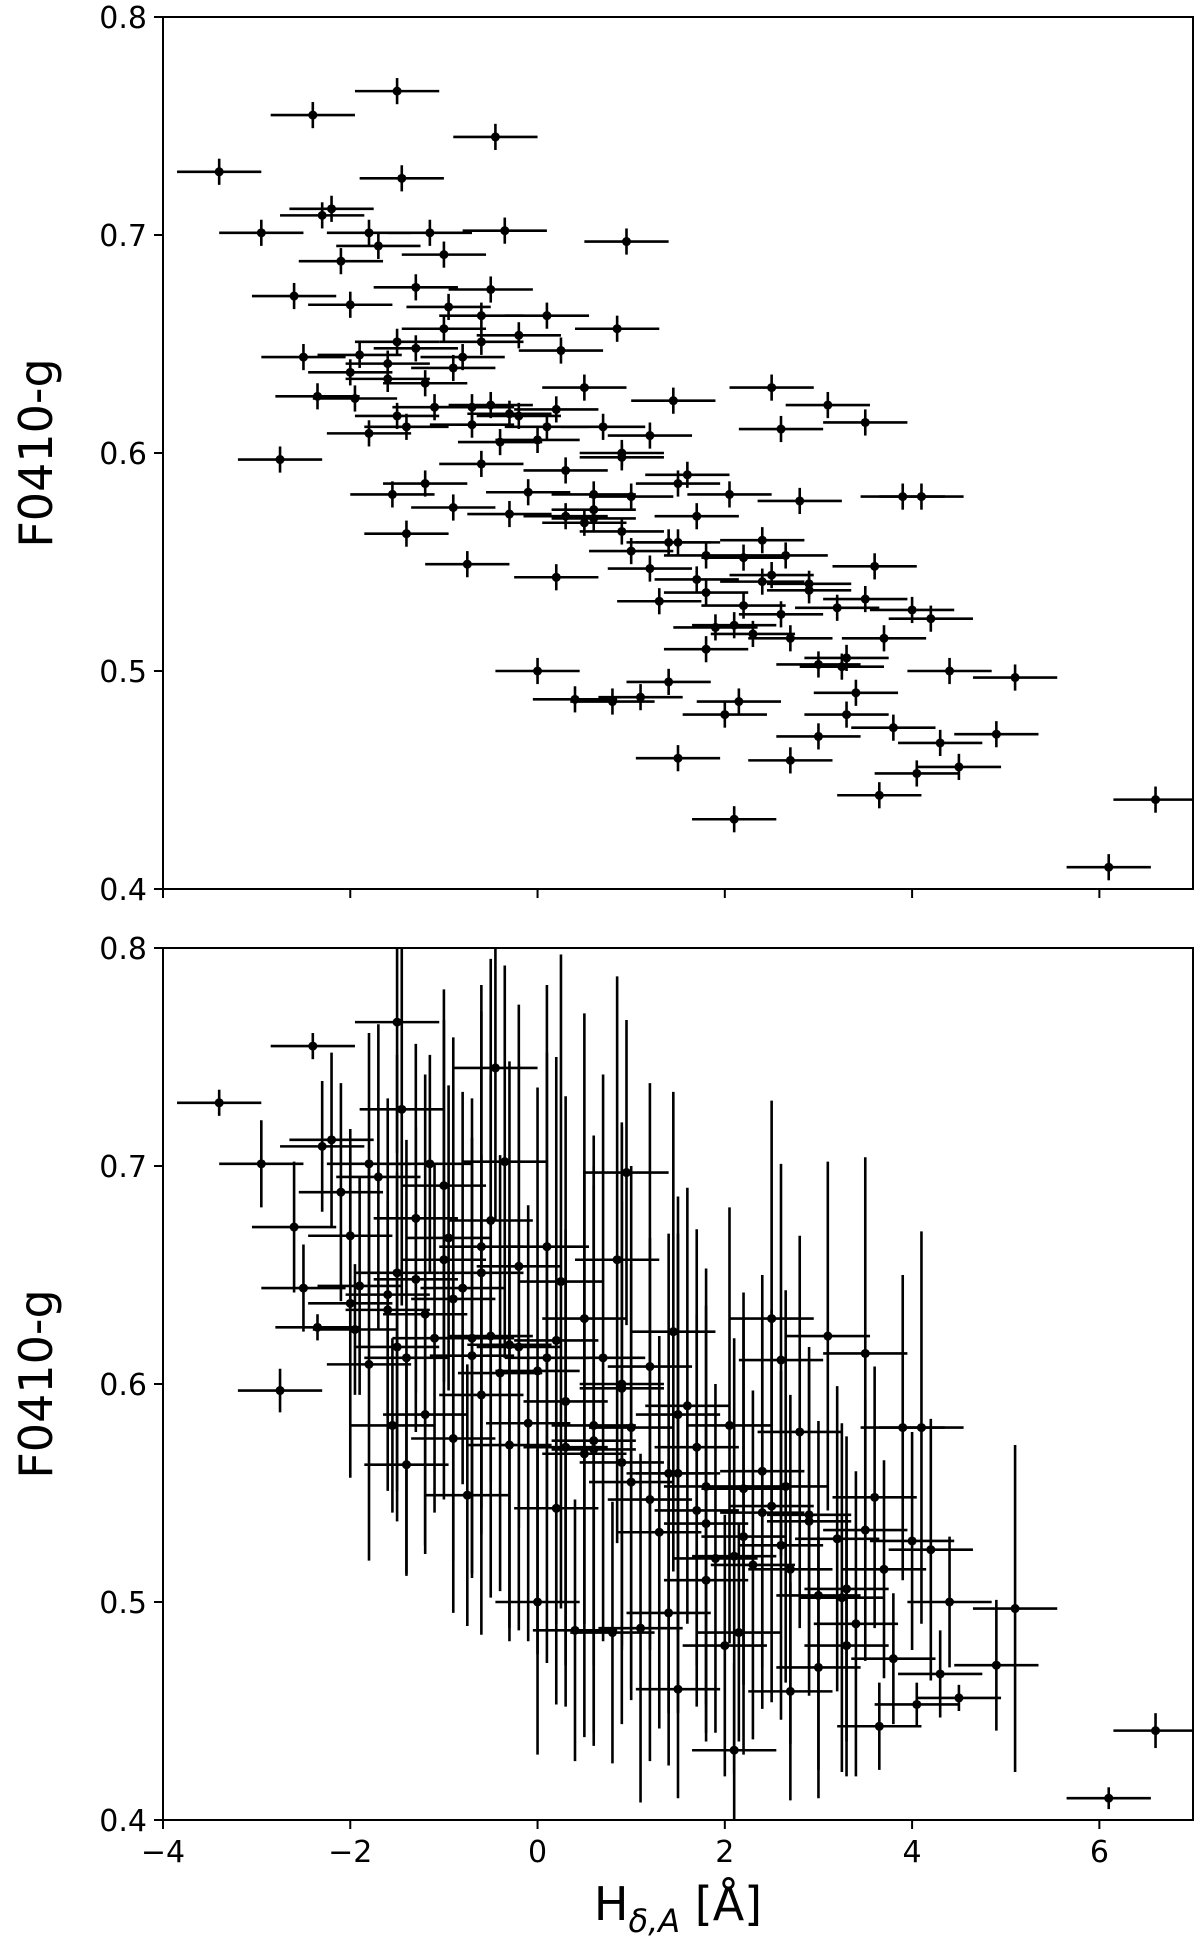 This screenshot has width=1200, height=1955. Describe the element at coordinates (123, 1167) in the screenshot. I see `y-tick-label: 0.7` at that location.